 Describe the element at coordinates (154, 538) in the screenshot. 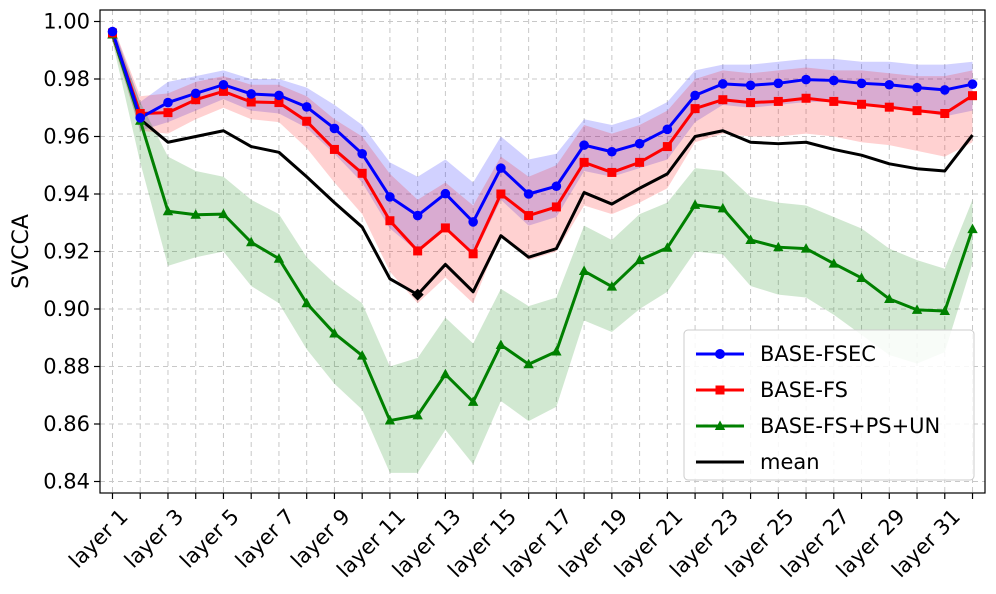

I see `x-tick-label: layer 3` at that location.